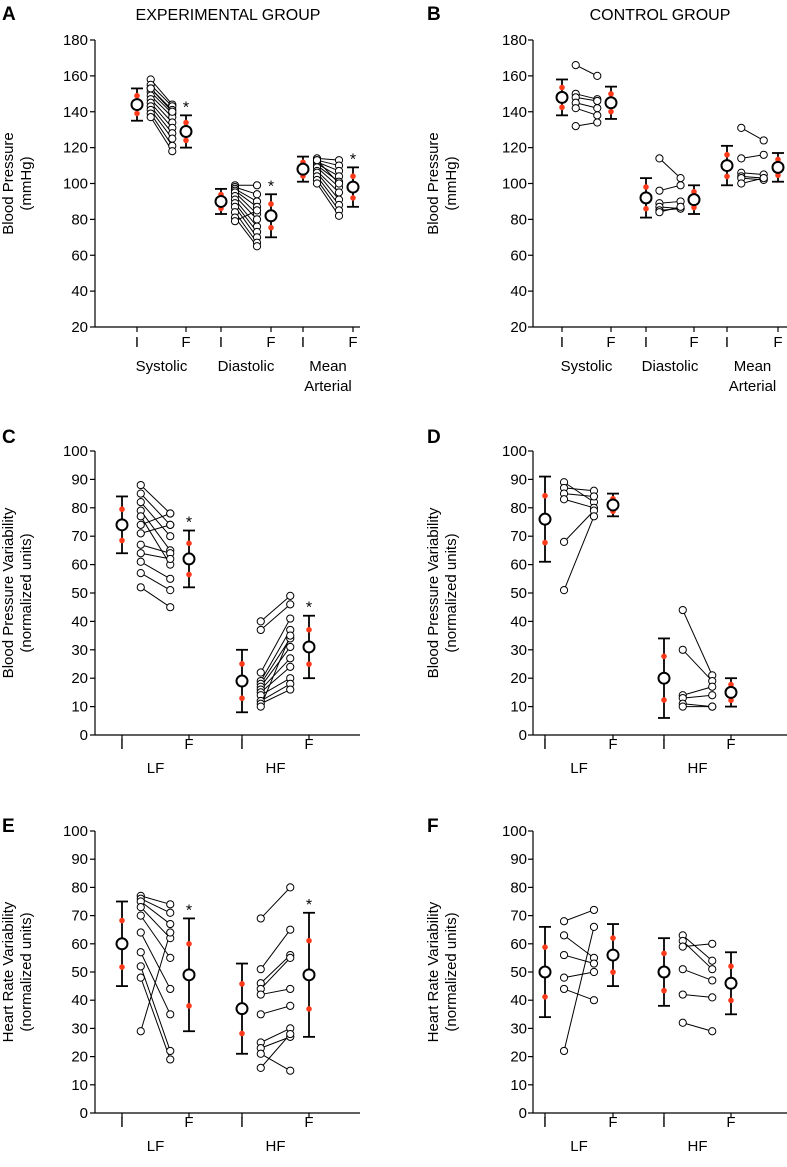  What do you see at coordinates (8, 826) in the screenshot?
I see `panel-letter: E` at bounding box center [8, 826].